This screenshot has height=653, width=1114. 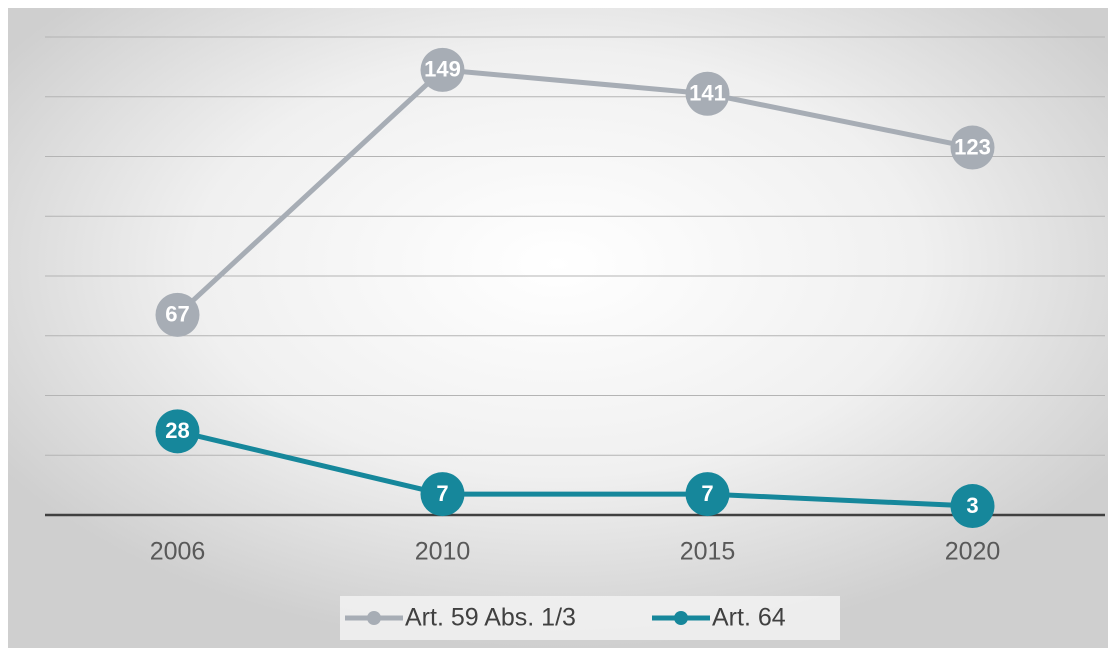 I want to click on data-label: 3, so click(x=972, y=505).